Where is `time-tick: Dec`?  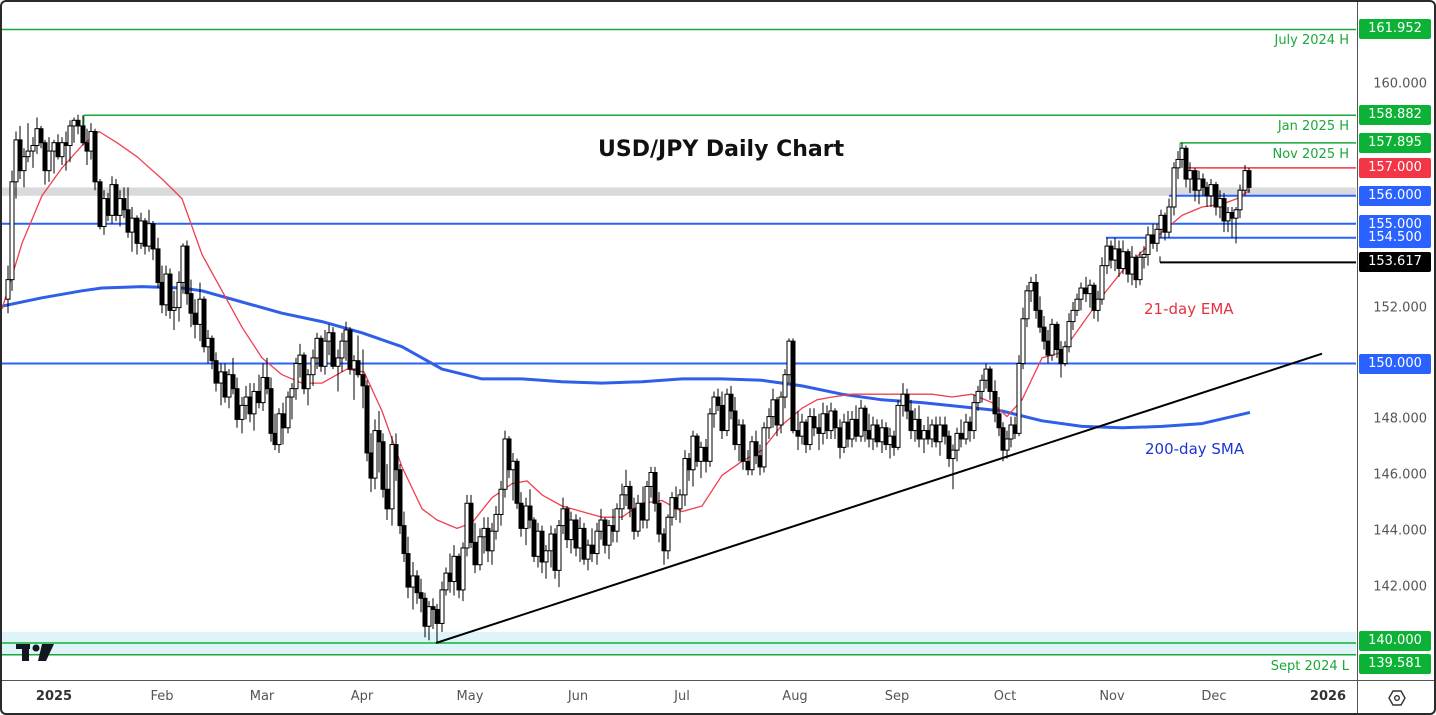 time-tick: Dec is located at coordinates (1214, 696).